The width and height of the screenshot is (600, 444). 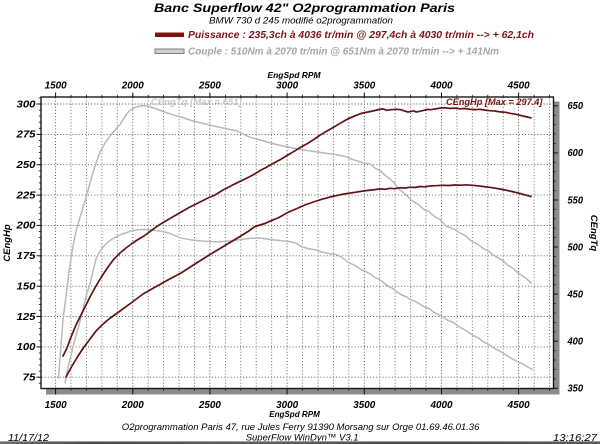 What do you see at coordinates (27, 256) in the screenshot?
I see `svg-text: 175` at bounding box center [27, 256].